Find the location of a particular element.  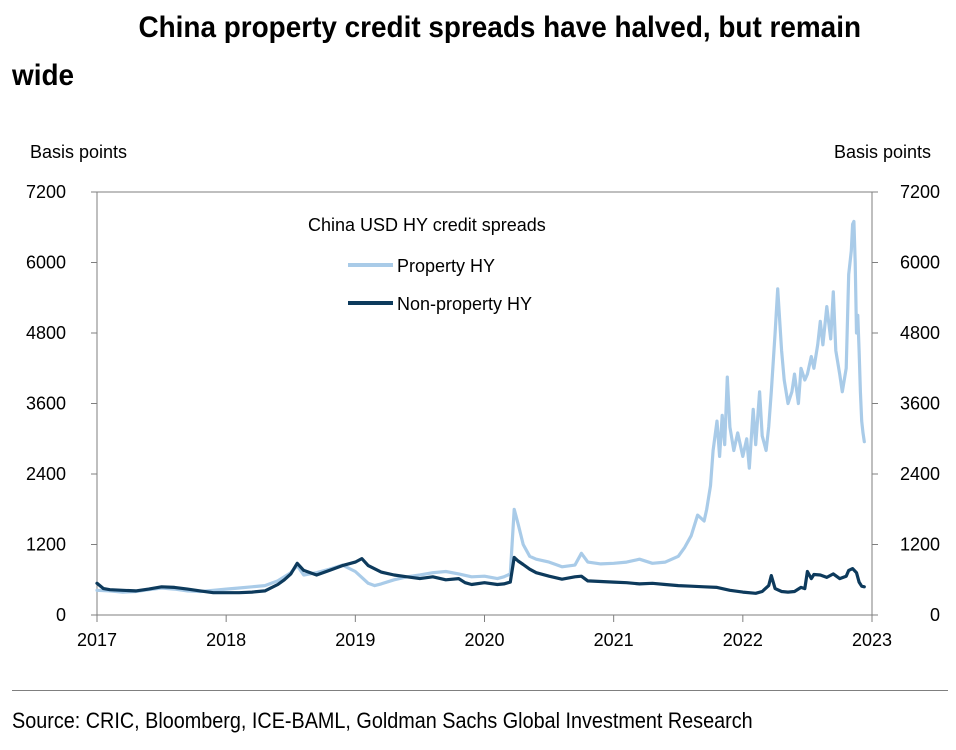

legend-label-1: Property HY is located at coordinates (446, 266).